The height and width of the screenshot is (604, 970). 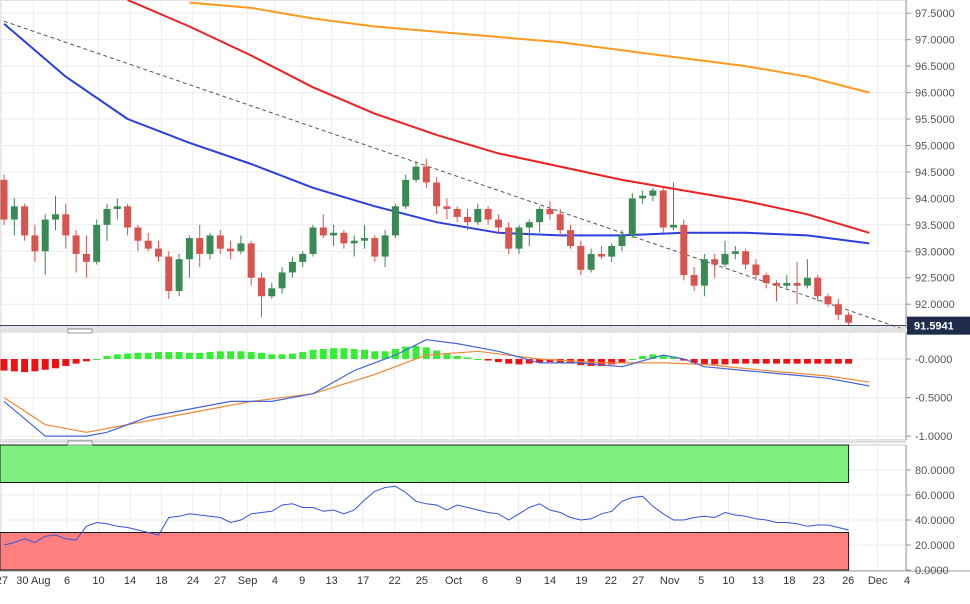 I want to click on macd-panel, so click(x=435, y=388).